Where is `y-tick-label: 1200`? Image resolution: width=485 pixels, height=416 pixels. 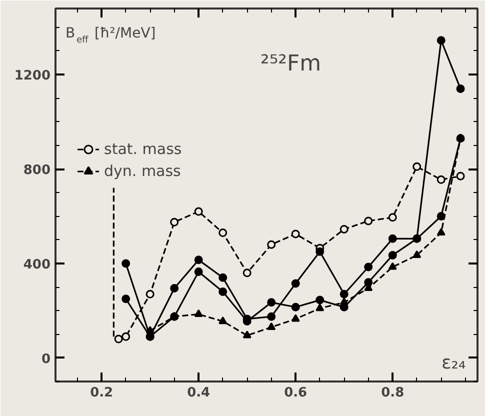
y-tick-label: 1200 is located at coordinates (32, 76).